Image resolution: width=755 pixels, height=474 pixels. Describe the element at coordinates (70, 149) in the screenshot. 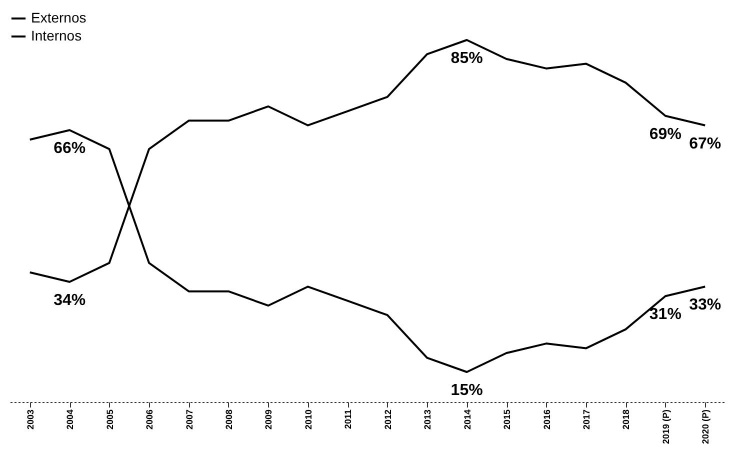

I see `data-label: 66%` at that location.